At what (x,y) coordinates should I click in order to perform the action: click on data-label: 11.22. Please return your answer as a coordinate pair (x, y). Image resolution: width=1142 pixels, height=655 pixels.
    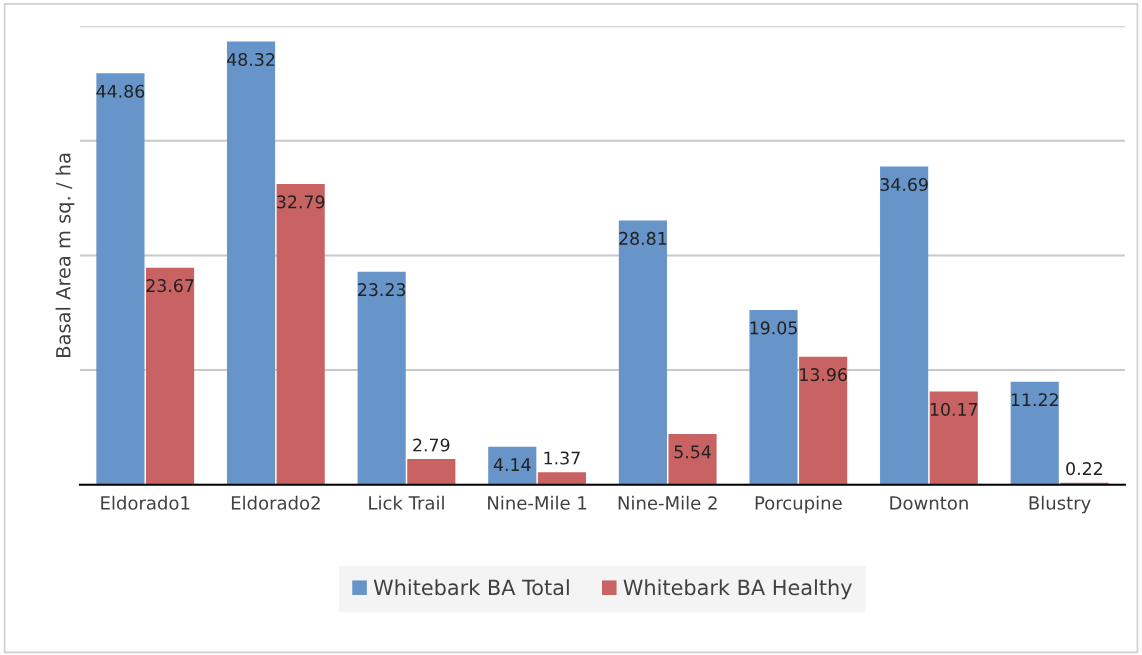
    Looking at the image, I should click on (1034, 400).